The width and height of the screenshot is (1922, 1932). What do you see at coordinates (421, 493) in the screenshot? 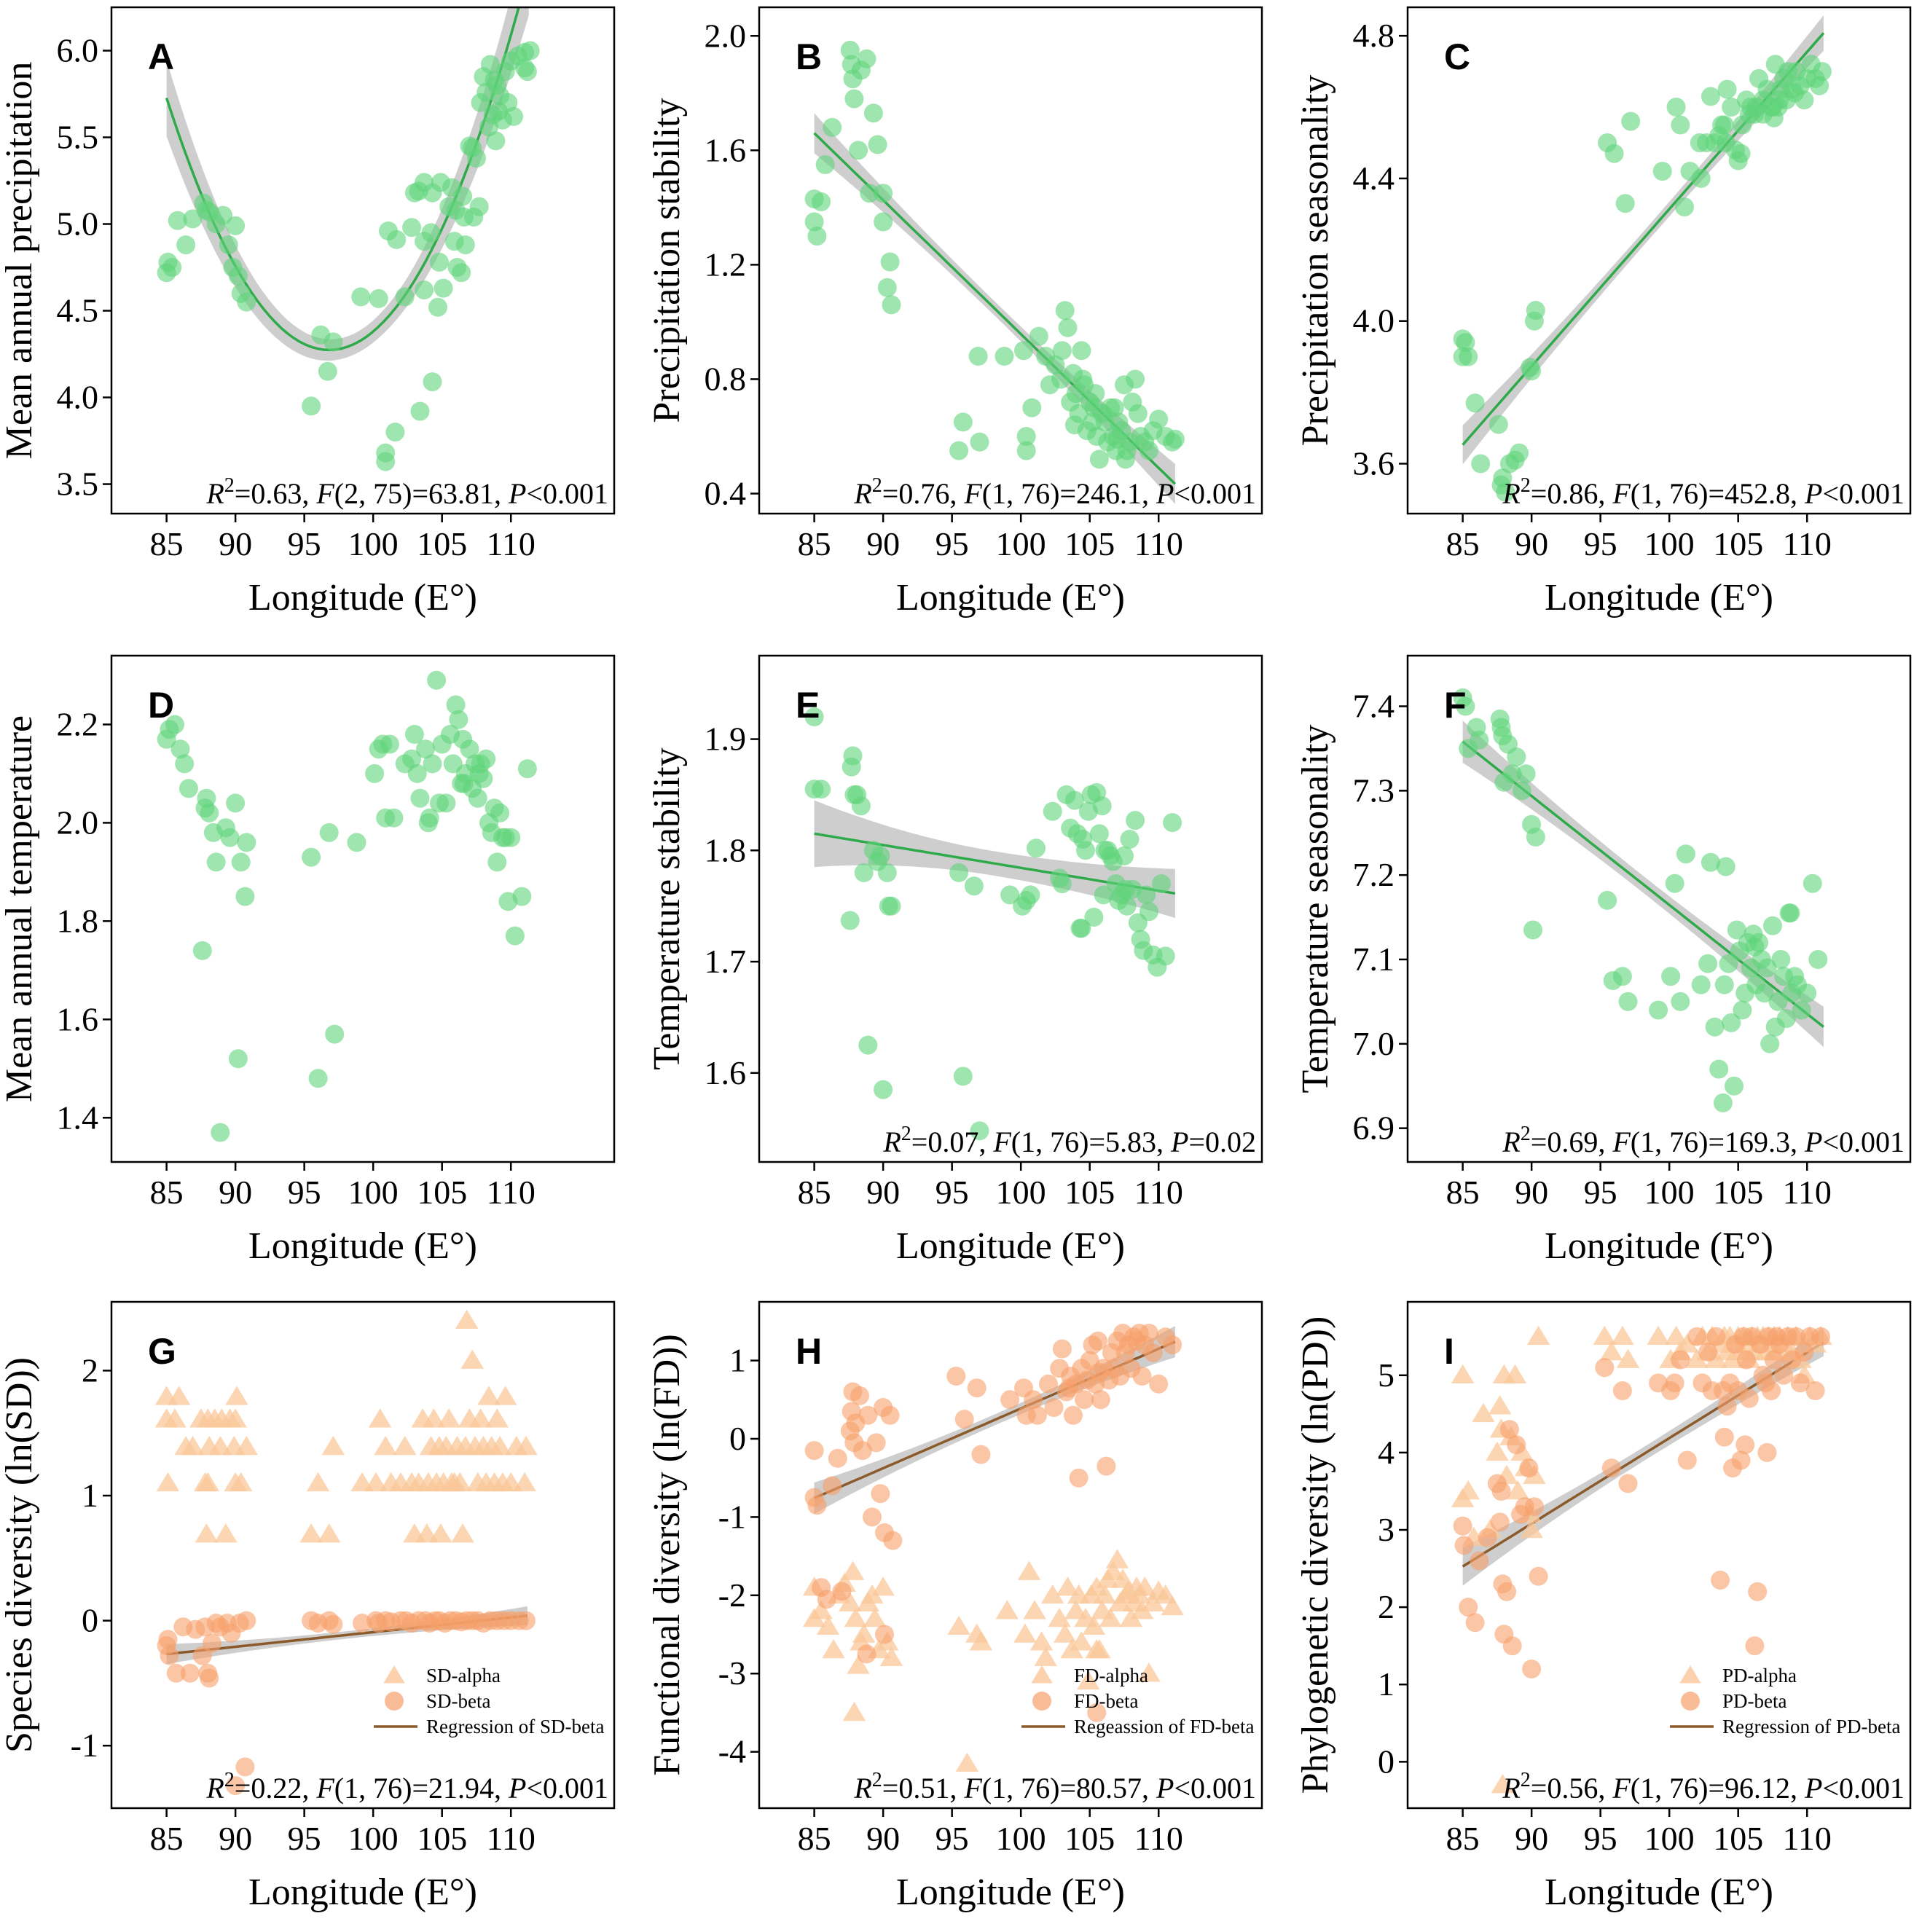
I see `stat-f: (2, 75)=63.81,` at bounding box center [421, 493].